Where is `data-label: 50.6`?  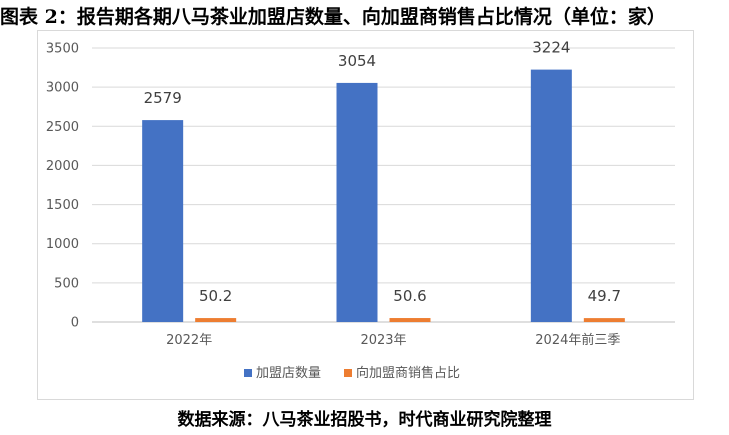 data-label: 50.6 is located at coordinates (409, 296).